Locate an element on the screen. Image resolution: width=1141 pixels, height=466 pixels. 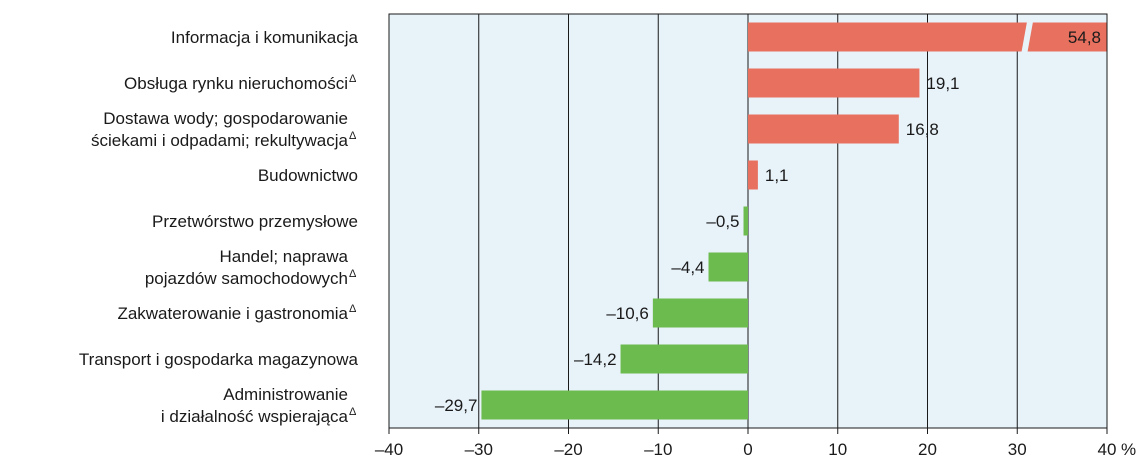
category-label-line: Przetwórstwo przemysłowe is located at coordinates (255, 221).